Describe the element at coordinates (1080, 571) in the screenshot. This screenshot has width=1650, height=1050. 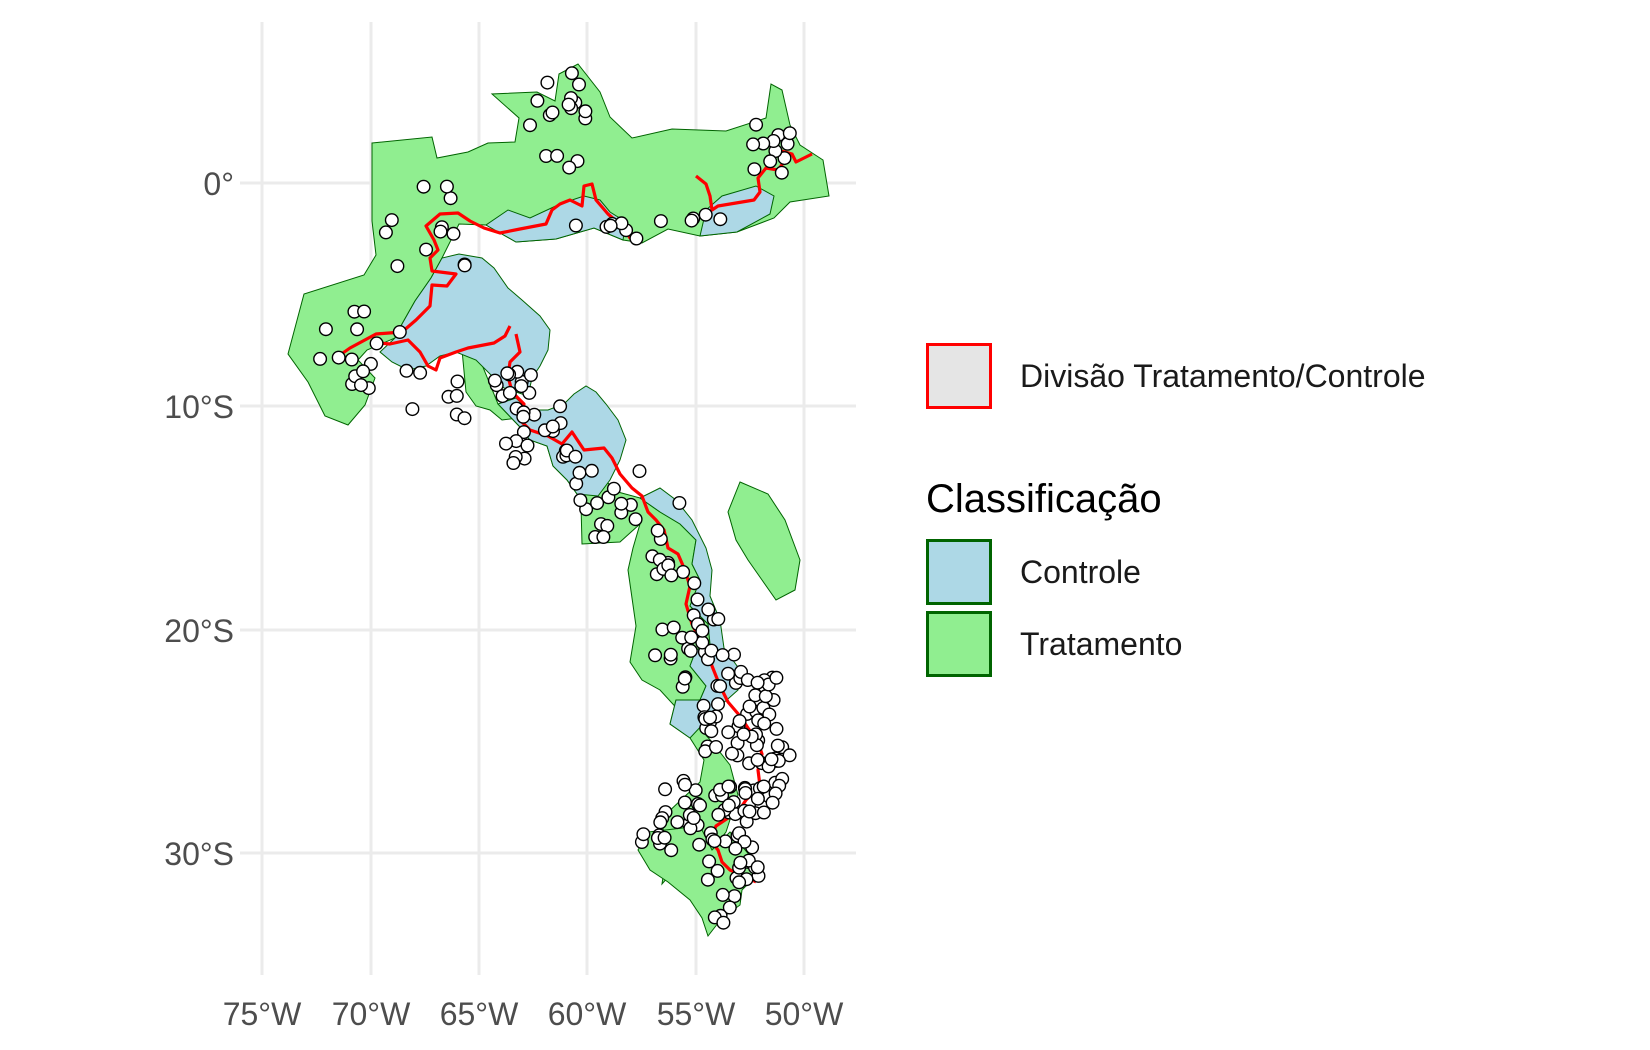
I see `legend-label-controle: Controle` at that location.